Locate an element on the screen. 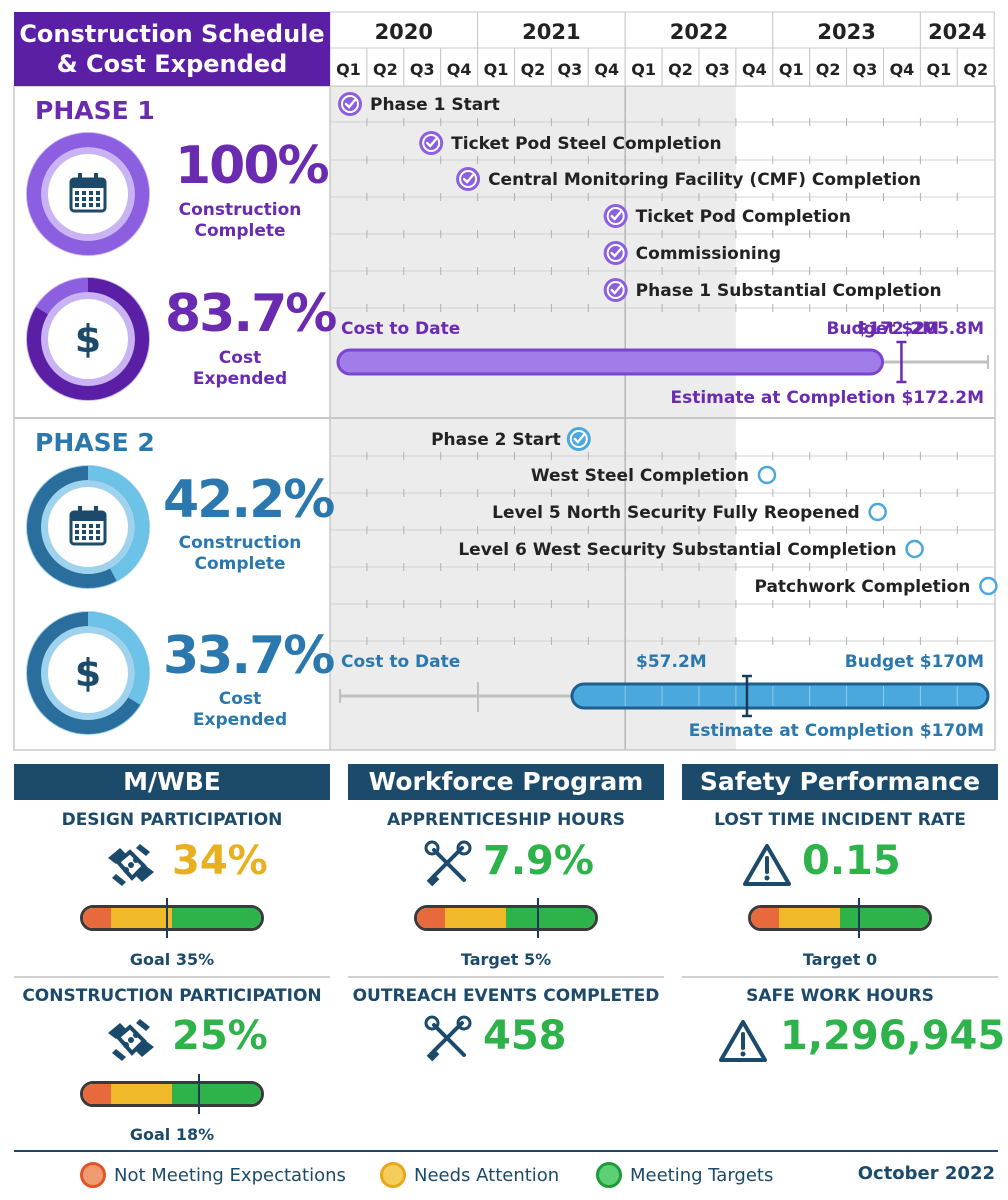  lost-time-incident-value: 0.15 is located at coordinates (851, 861).